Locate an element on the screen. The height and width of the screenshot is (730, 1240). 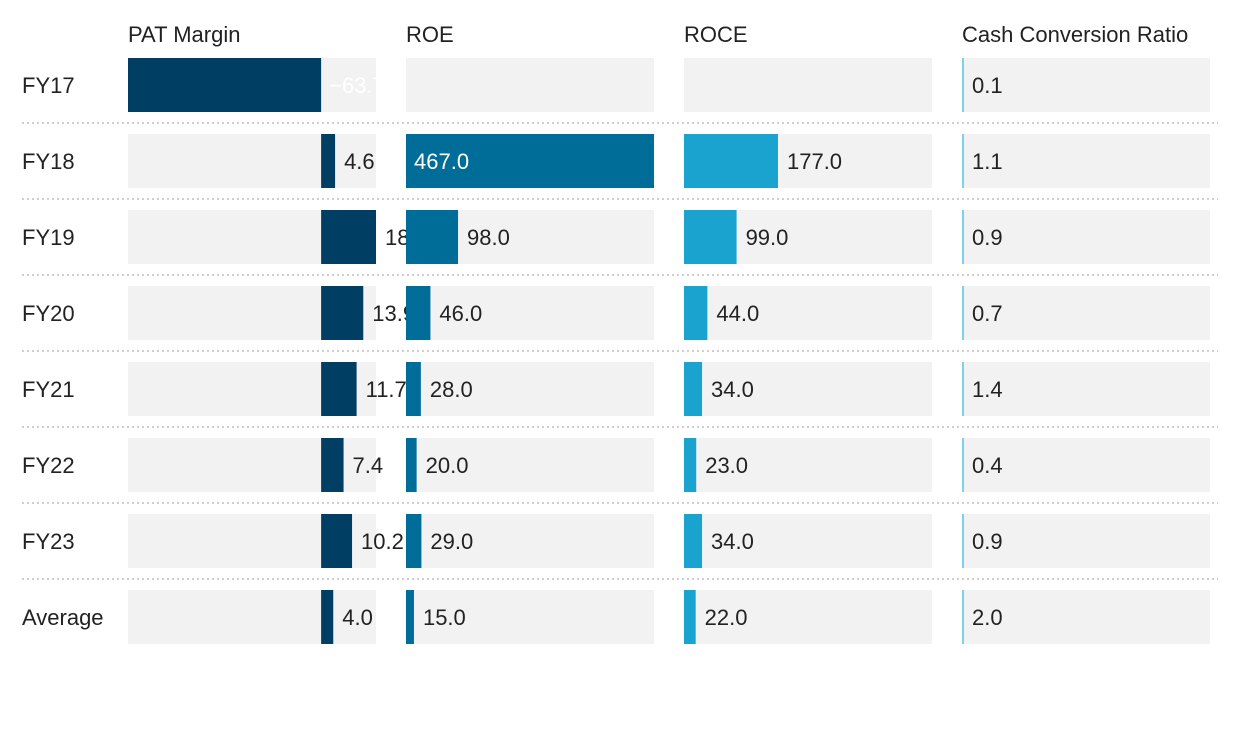
data-label: 467.0 is located at coordinates (441, 161).